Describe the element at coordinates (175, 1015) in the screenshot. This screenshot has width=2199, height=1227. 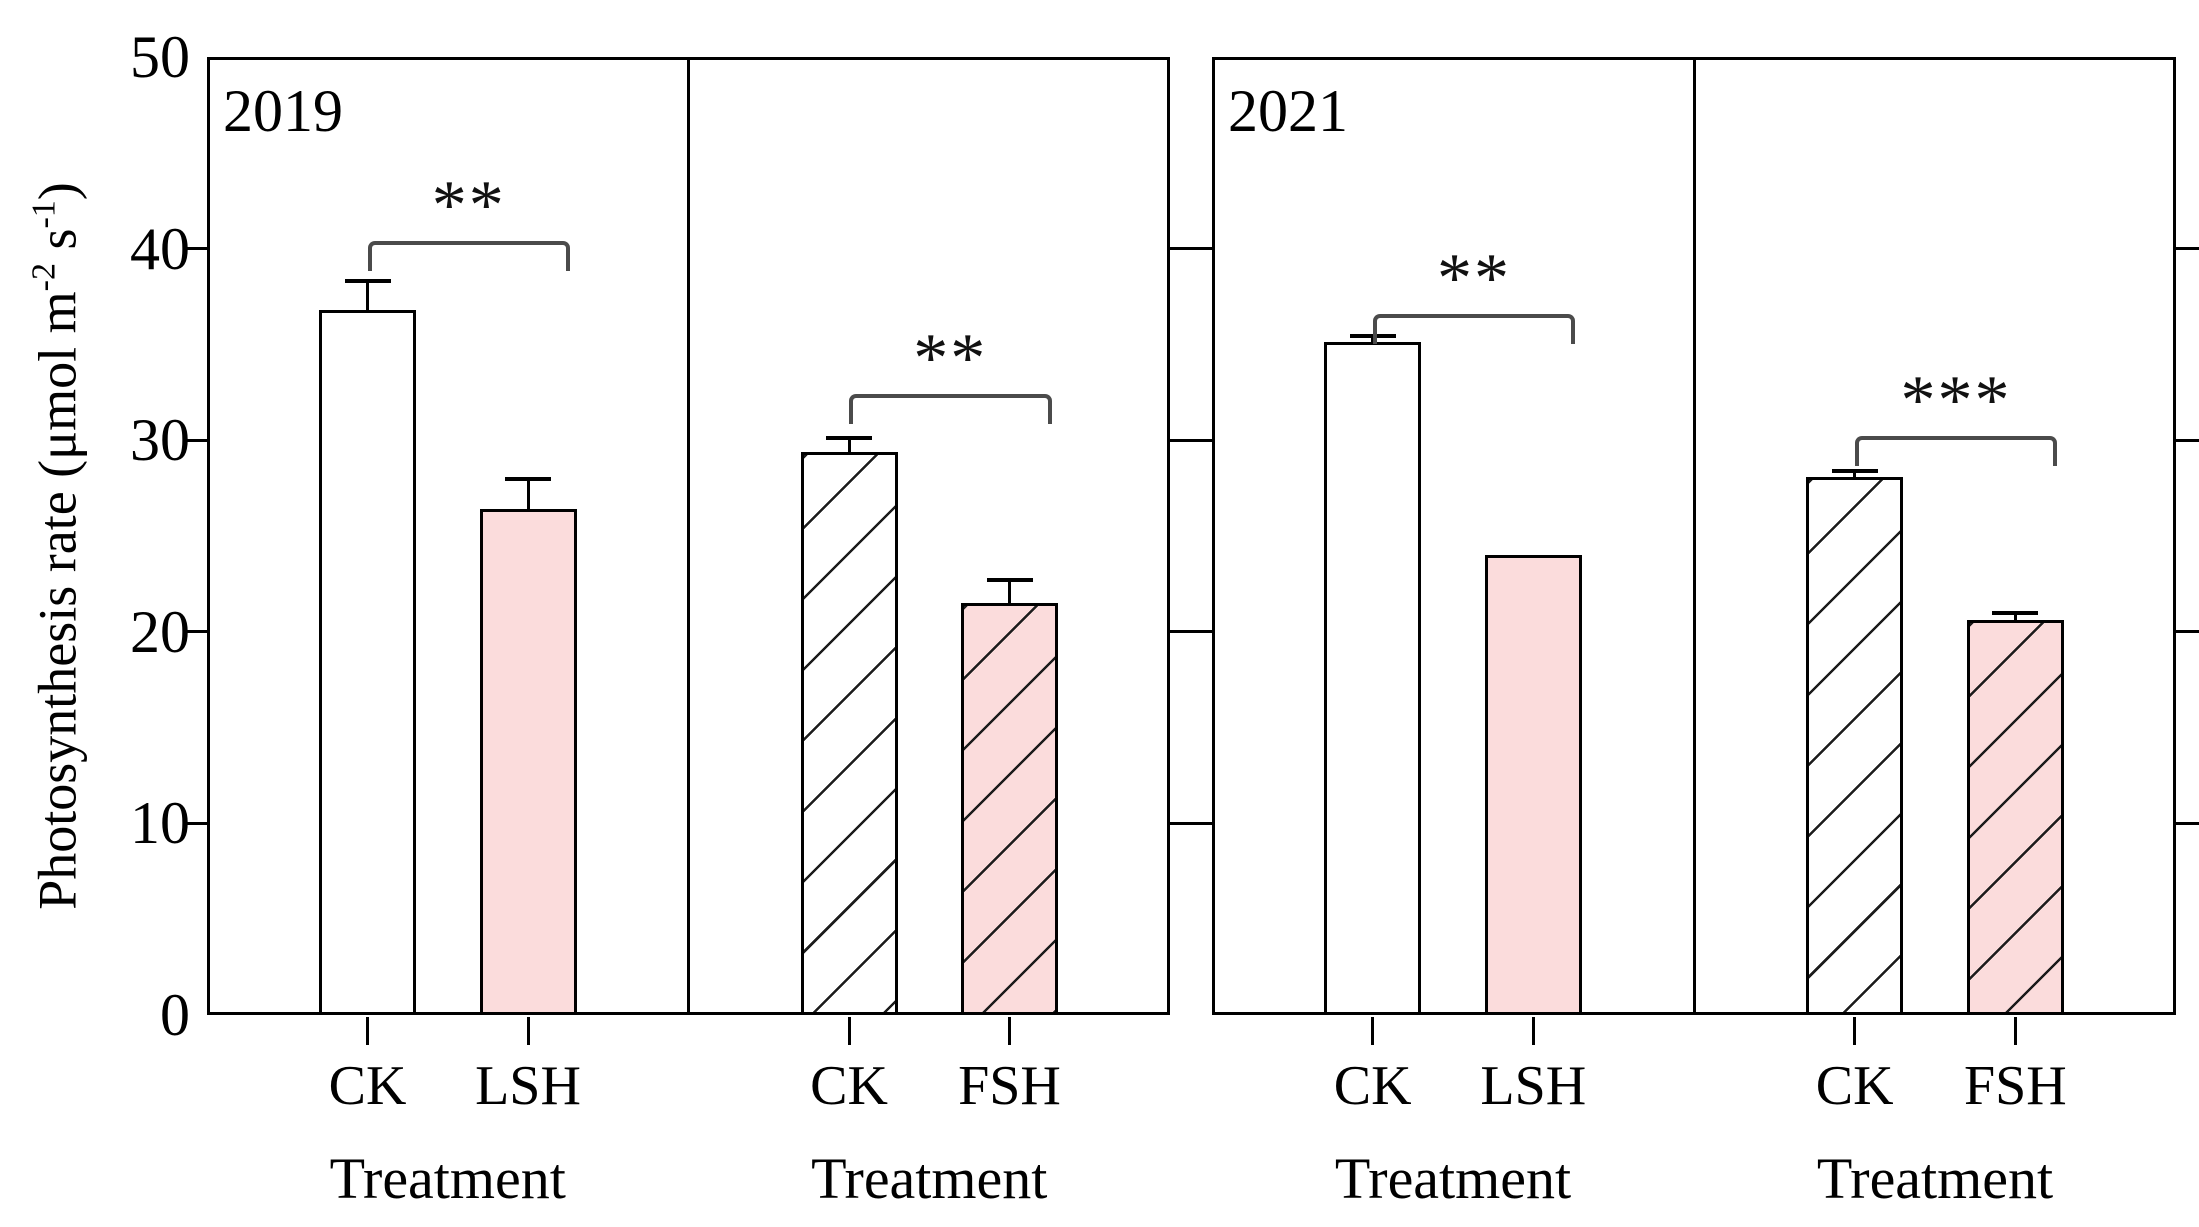
I see `y-tick-label: 0` at that location.